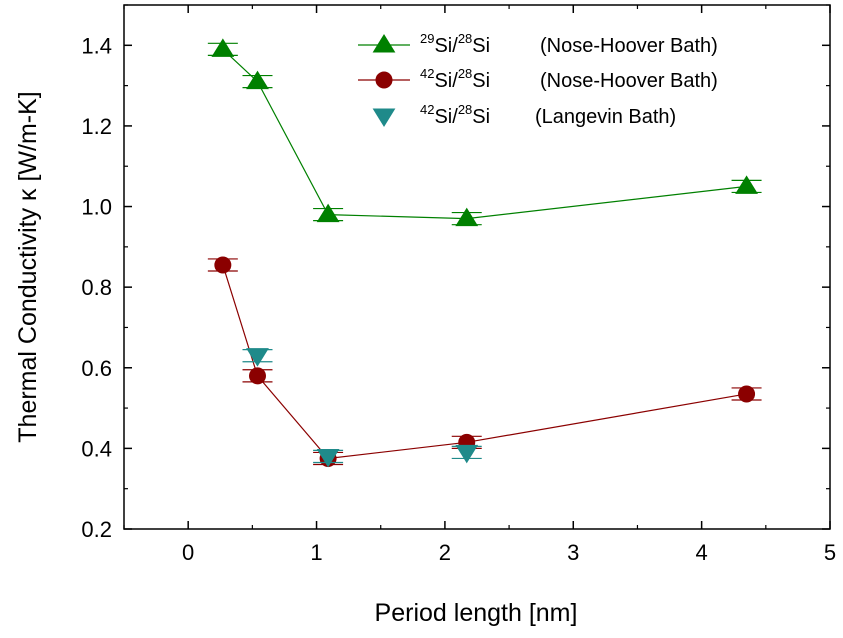 Image resolution: width=843 pixels, height=638 pixels. I want to click on legend-label: 29Si/28Si, so click(455, 44).